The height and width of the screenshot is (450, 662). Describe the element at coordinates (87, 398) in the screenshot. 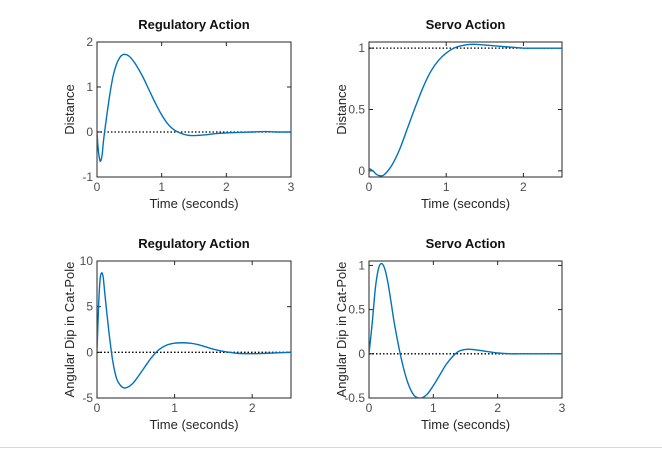

I see `y-tick-label: -5` at that location.